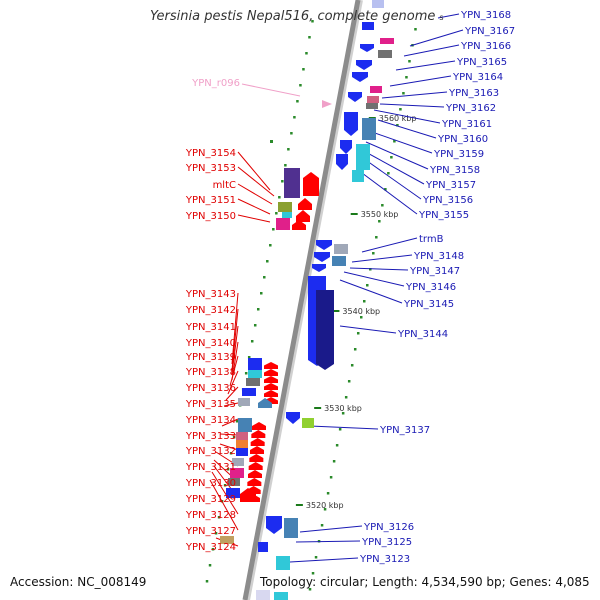 The image size is (600, 600). What do you see at coordinates (395, 582) in the screenshot?
I see `length-label: Length:` at bounding box center [395, 582].